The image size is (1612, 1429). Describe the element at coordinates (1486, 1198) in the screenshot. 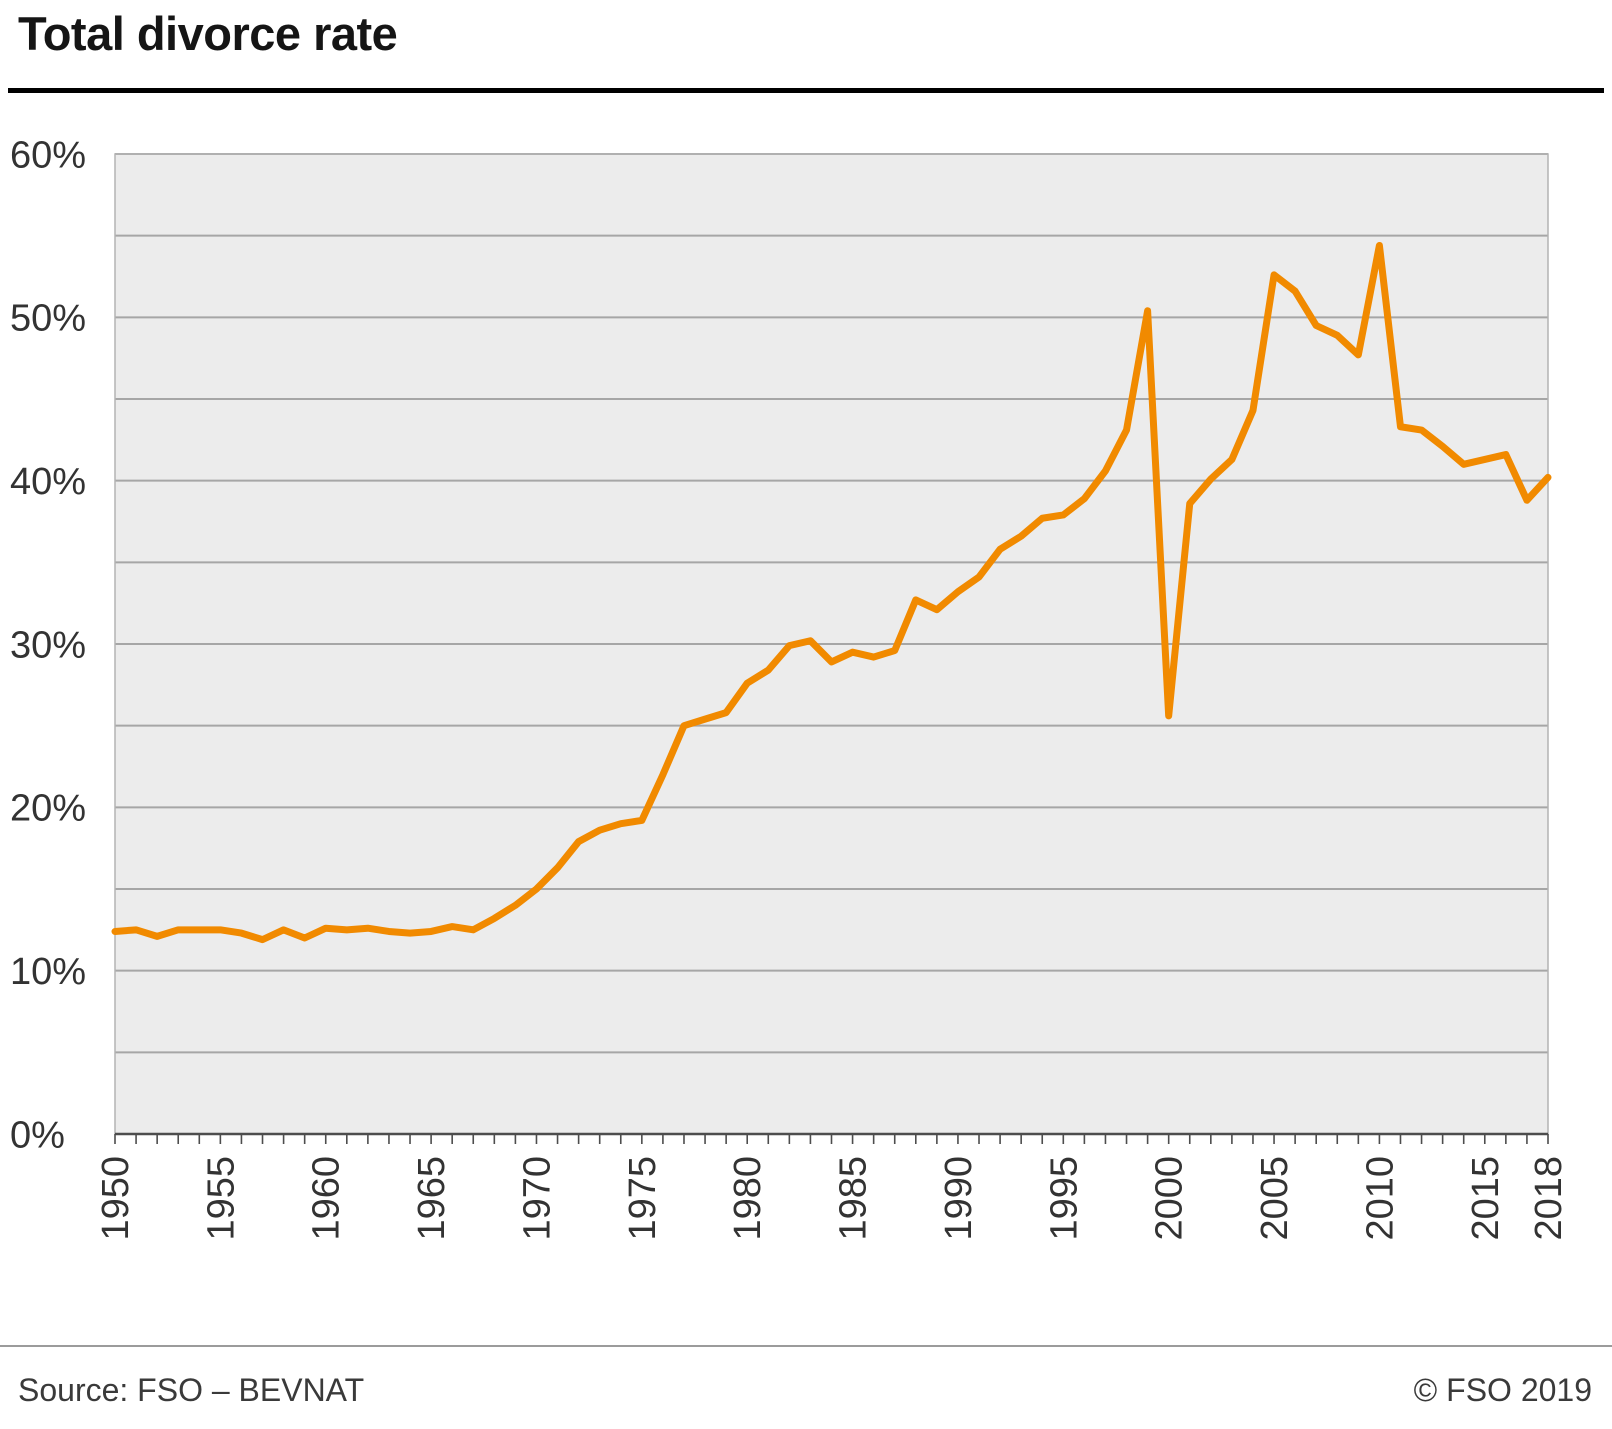

I see `x-tick-label: 2015` at that location.